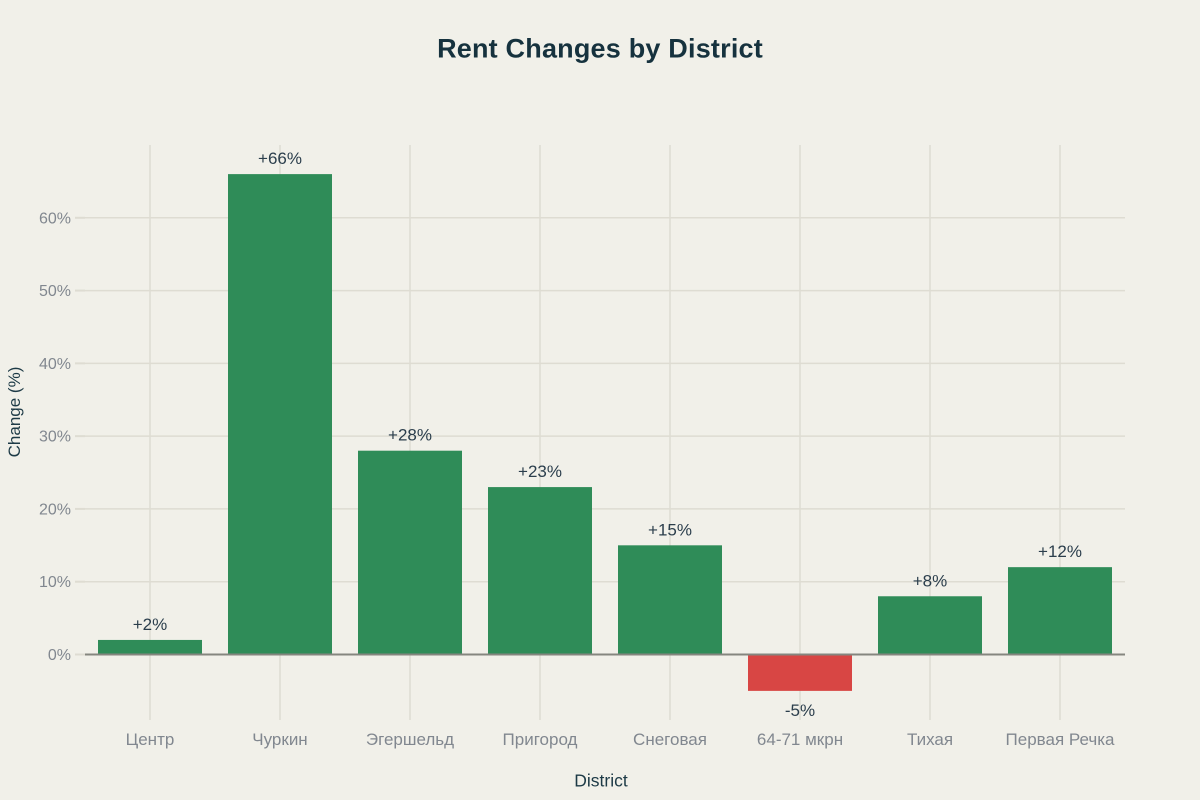 This screenshot has height=800, width=1200. I want to click on x-tick-label: Чуркин, so click(279, 739).